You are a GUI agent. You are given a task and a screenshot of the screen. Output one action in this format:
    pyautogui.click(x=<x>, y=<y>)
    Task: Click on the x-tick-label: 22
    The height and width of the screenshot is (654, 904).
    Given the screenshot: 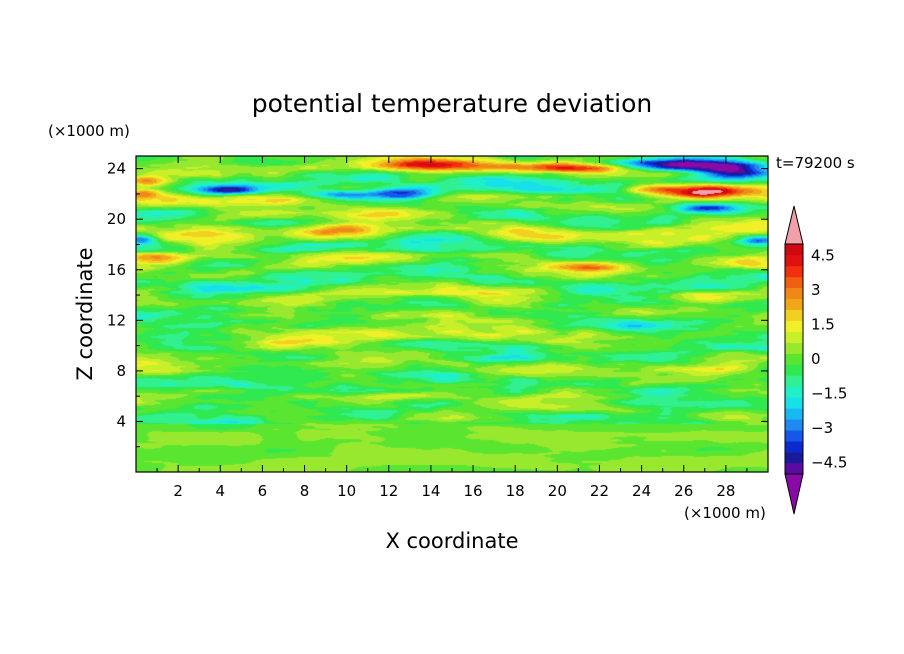 What is the action you would take?
    pyautogui.click(x=599, y=491)
    